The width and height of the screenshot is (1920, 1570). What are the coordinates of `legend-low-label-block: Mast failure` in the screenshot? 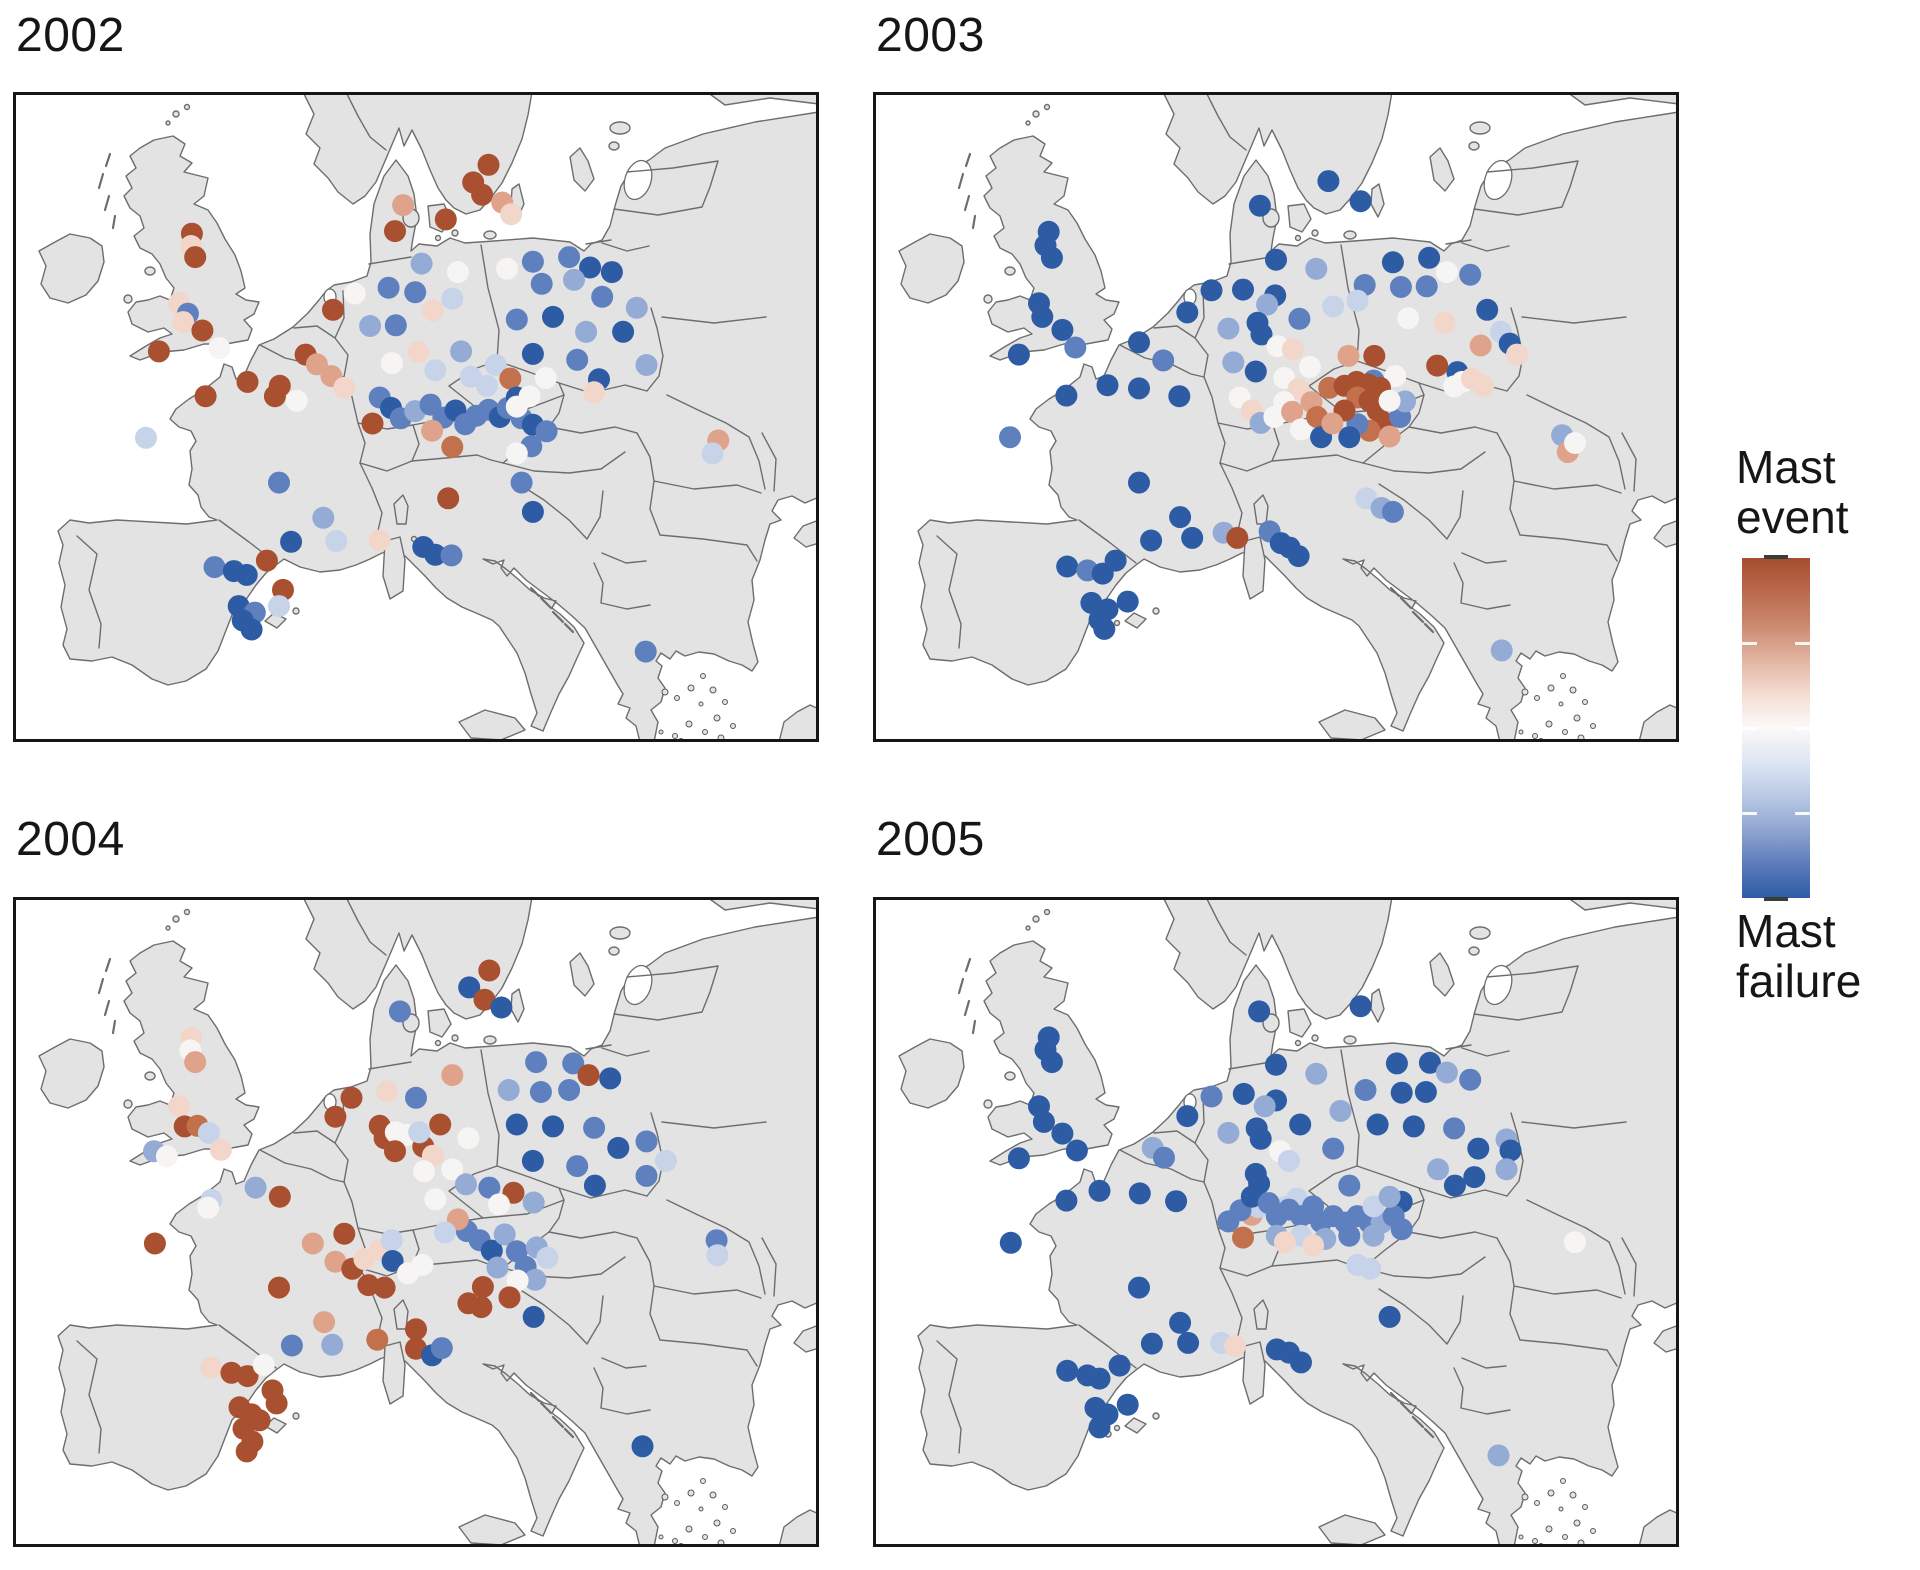 It's located at (1828, 956).